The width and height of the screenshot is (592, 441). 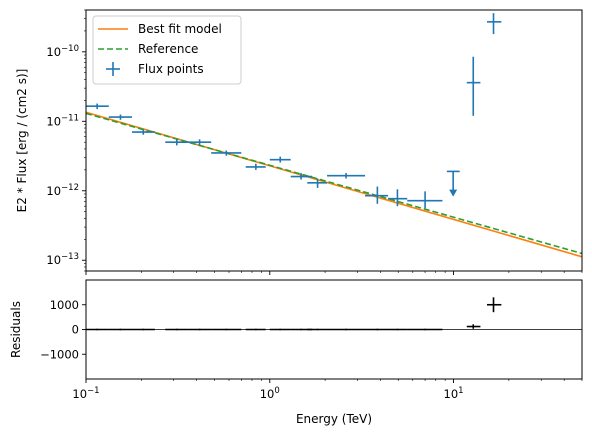 I want to click on flux-upper-limit, so click(x=453, y=183).